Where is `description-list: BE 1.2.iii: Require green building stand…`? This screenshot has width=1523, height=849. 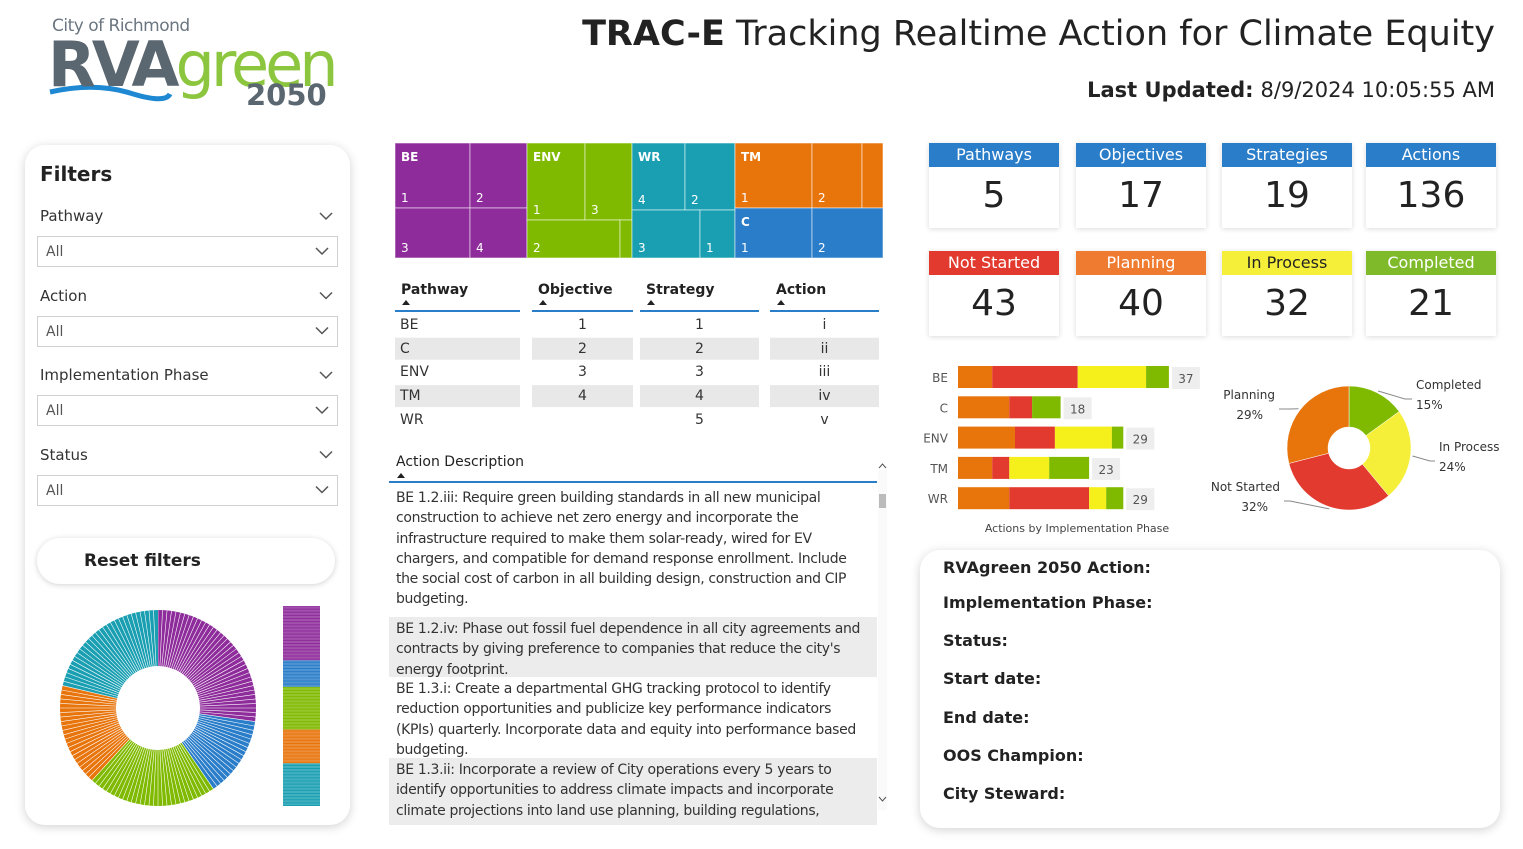
description-list: BE 1.2.iii: Require green building stand… is located at coordinates (633, 656).